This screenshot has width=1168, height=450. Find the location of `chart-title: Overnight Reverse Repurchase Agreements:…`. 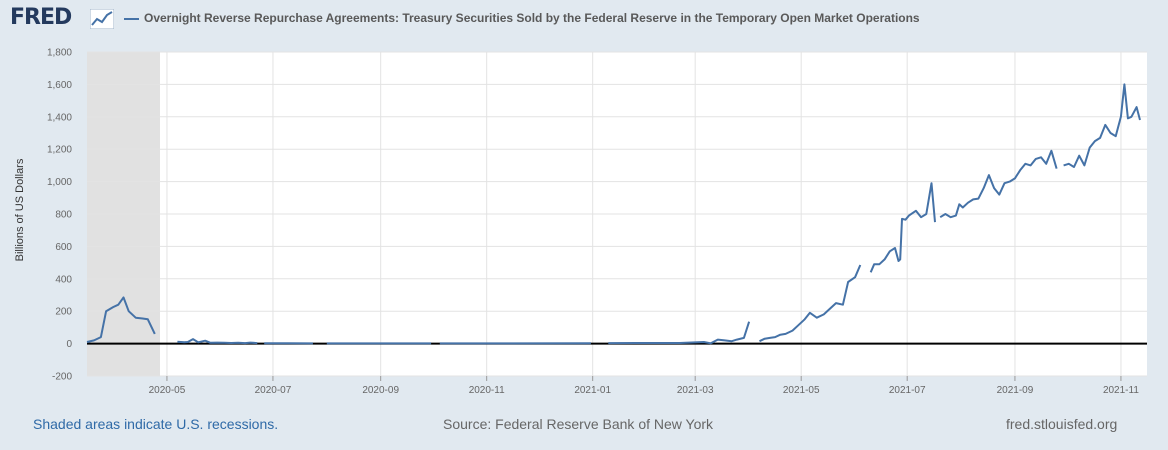

chart-title: Overnight Reverse Repurchase Agreements:… is located at coordinates (532, 18).